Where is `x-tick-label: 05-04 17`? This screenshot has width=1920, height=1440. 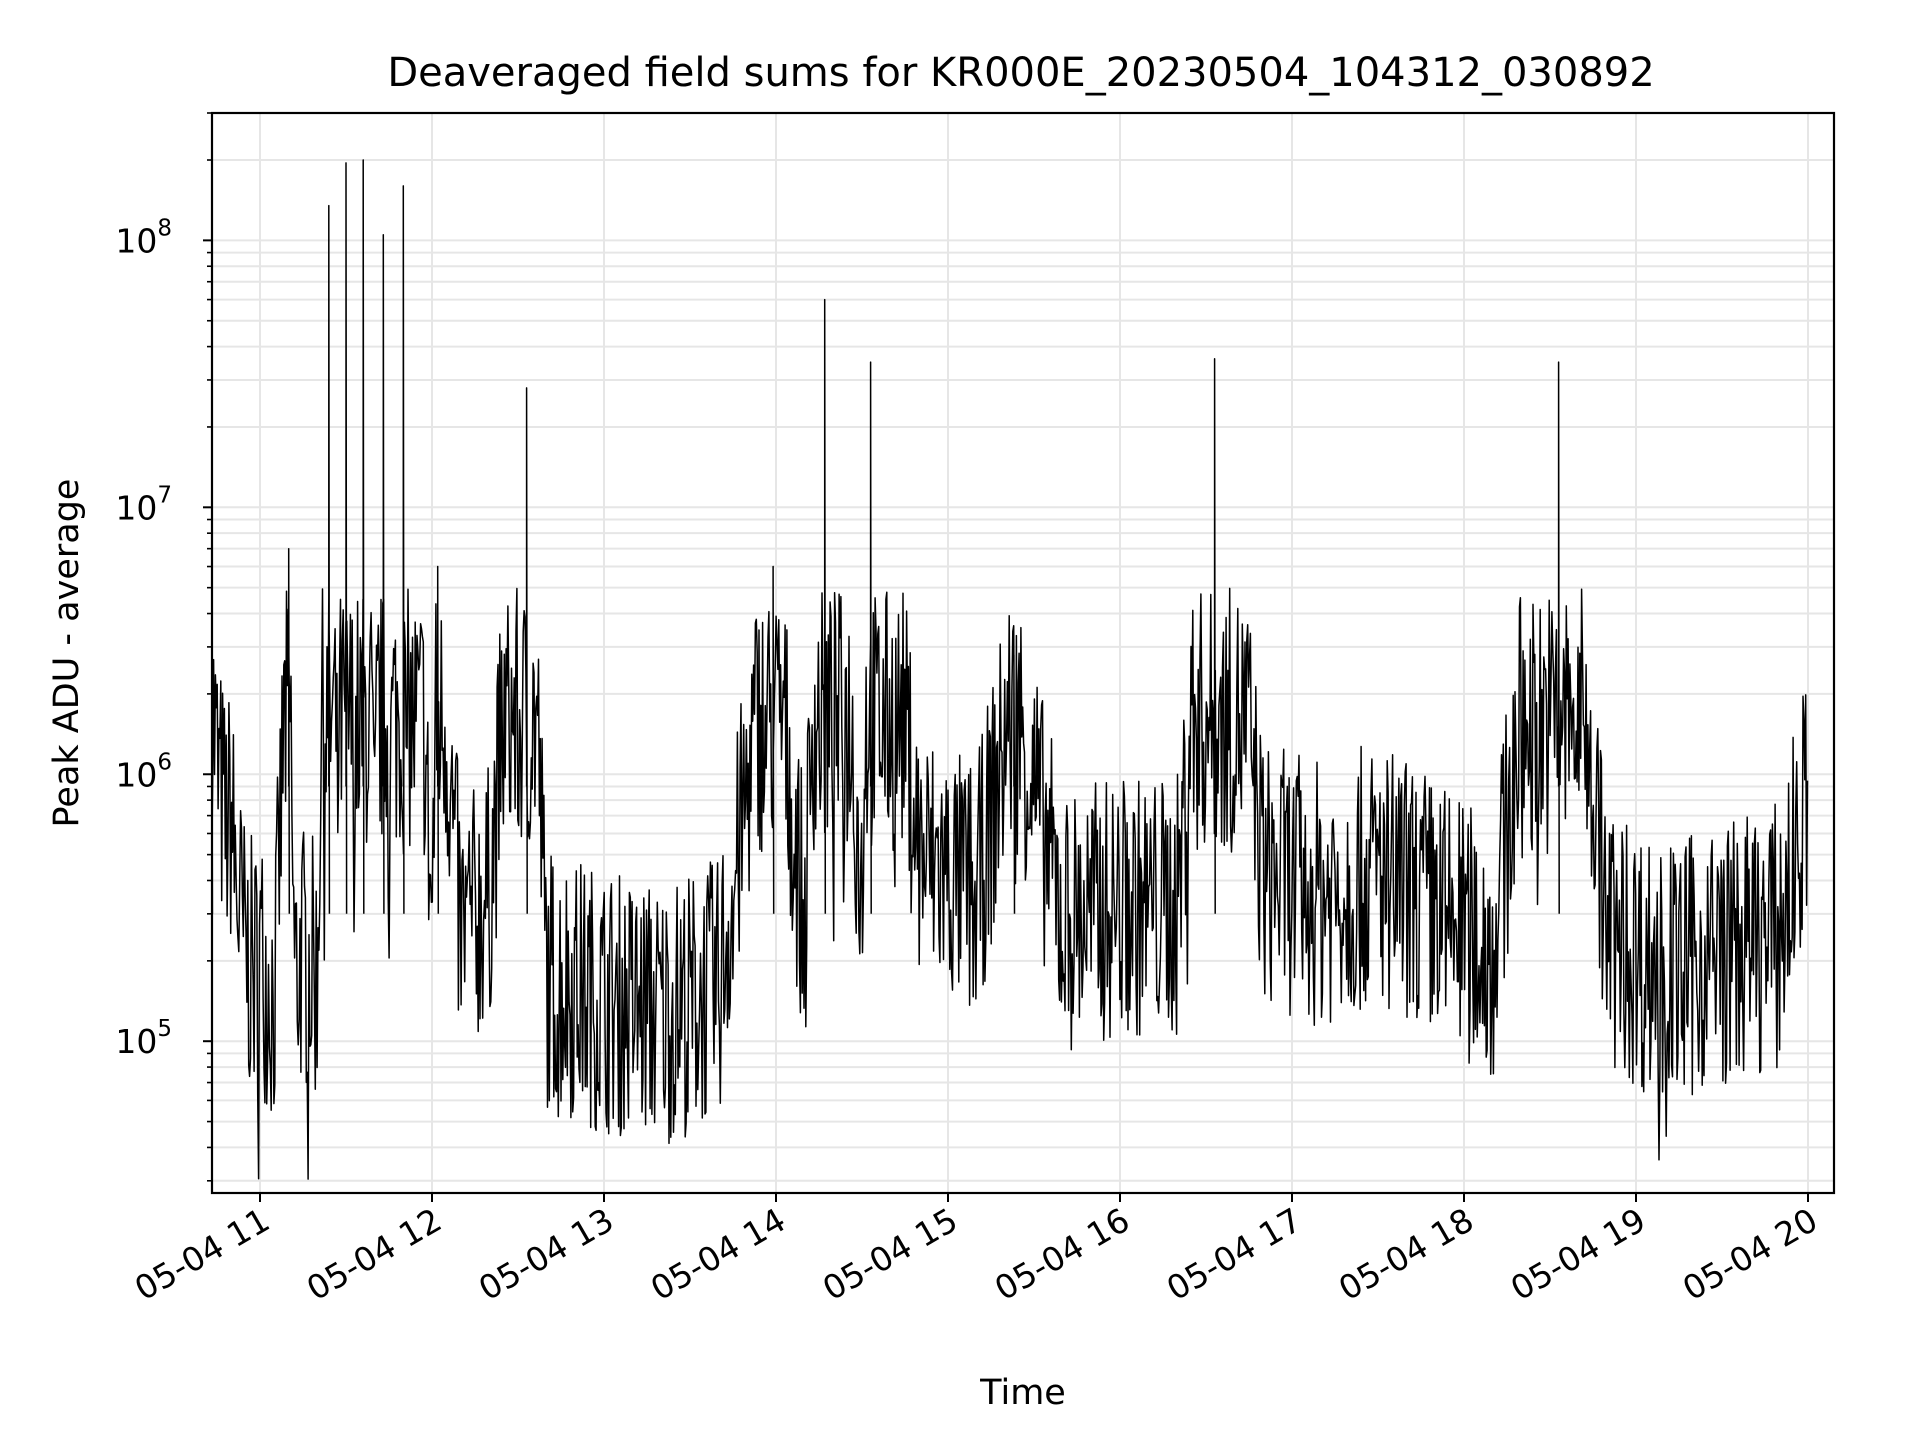 x-tick-label: 05-04 17 is located at coordinates (1234, 1254).